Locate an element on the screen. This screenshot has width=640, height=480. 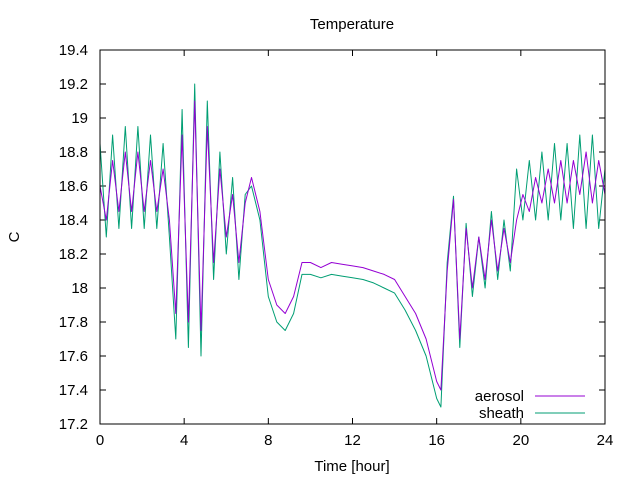
y-tick-label: 18.6 is located at coordinates (73, 186).